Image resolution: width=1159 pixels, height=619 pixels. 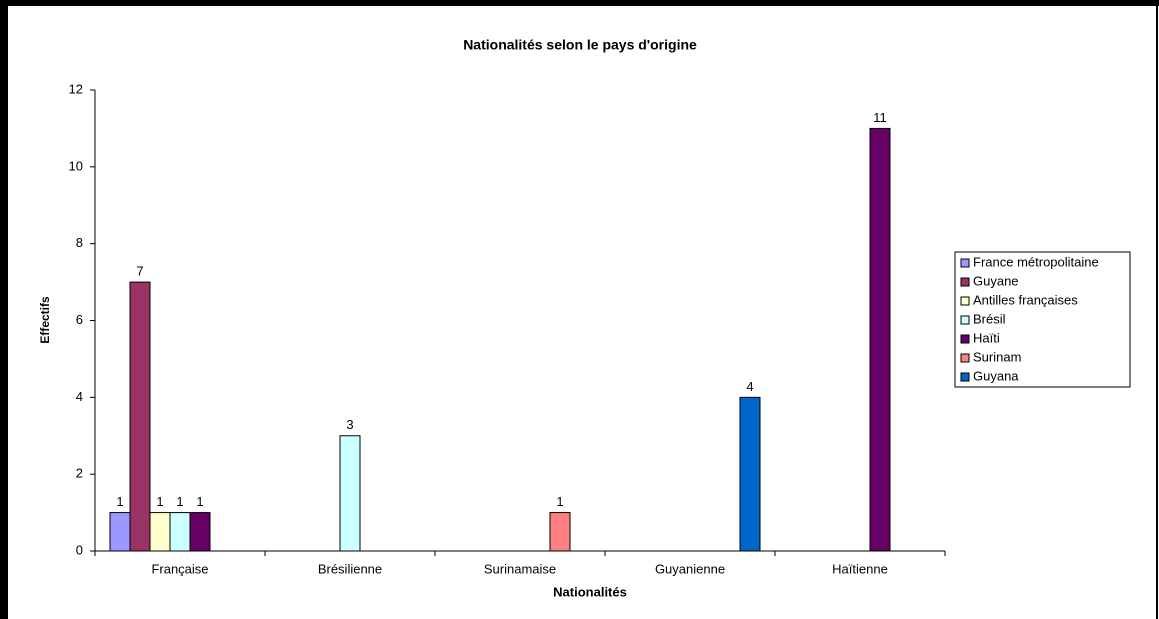 What do you see at coordinates (79, 242) in the screenshot?
I see `y-tick-label: 8` at bounding box center [79, 242].